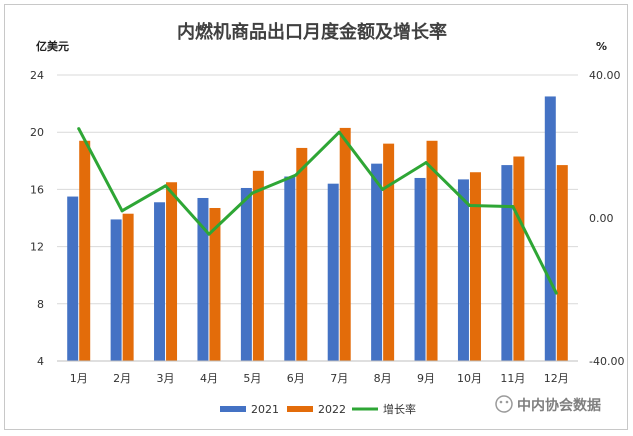 Image resolution: width=633 pixels, height=436 pixels. What do you see at coordinates (37, 132) in the screenshot?
I see `y-tick-label: 20` at bounding box center [37, 132].